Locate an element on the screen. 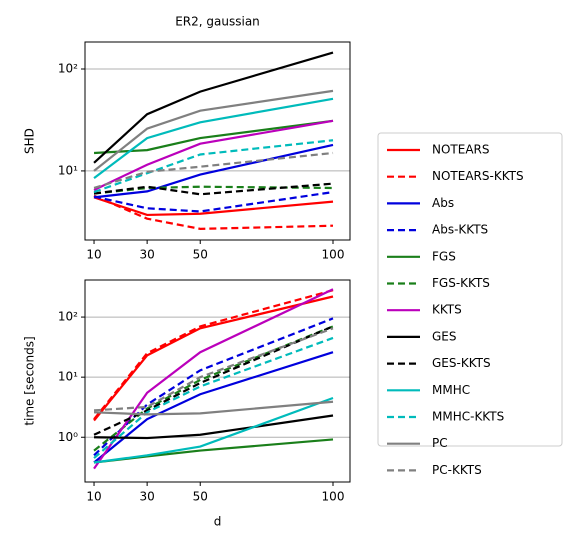 Image resolution: width=581 pixels, height=548 pixels. legend-label: FGS is located at coordinates (444, 256).